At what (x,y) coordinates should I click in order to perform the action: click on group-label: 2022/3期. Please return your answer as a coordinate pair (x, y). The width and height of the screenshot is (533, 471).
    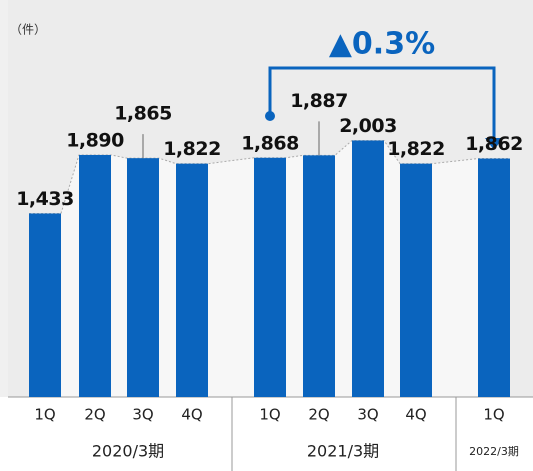
    Looking at the image, I should click on (494, 451).